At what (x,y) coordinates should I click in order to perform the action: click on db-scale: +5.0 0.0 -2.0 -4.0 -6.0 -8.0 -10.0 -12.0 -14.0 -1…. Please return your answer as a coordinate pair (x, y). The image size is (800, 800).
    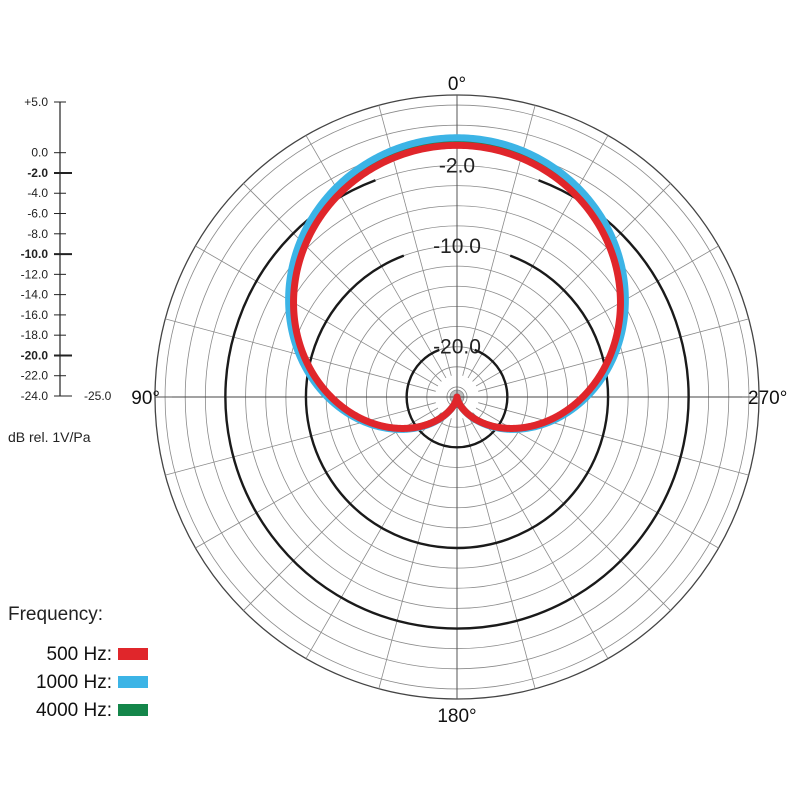
    Looking at the image, I should click on (66, 249).